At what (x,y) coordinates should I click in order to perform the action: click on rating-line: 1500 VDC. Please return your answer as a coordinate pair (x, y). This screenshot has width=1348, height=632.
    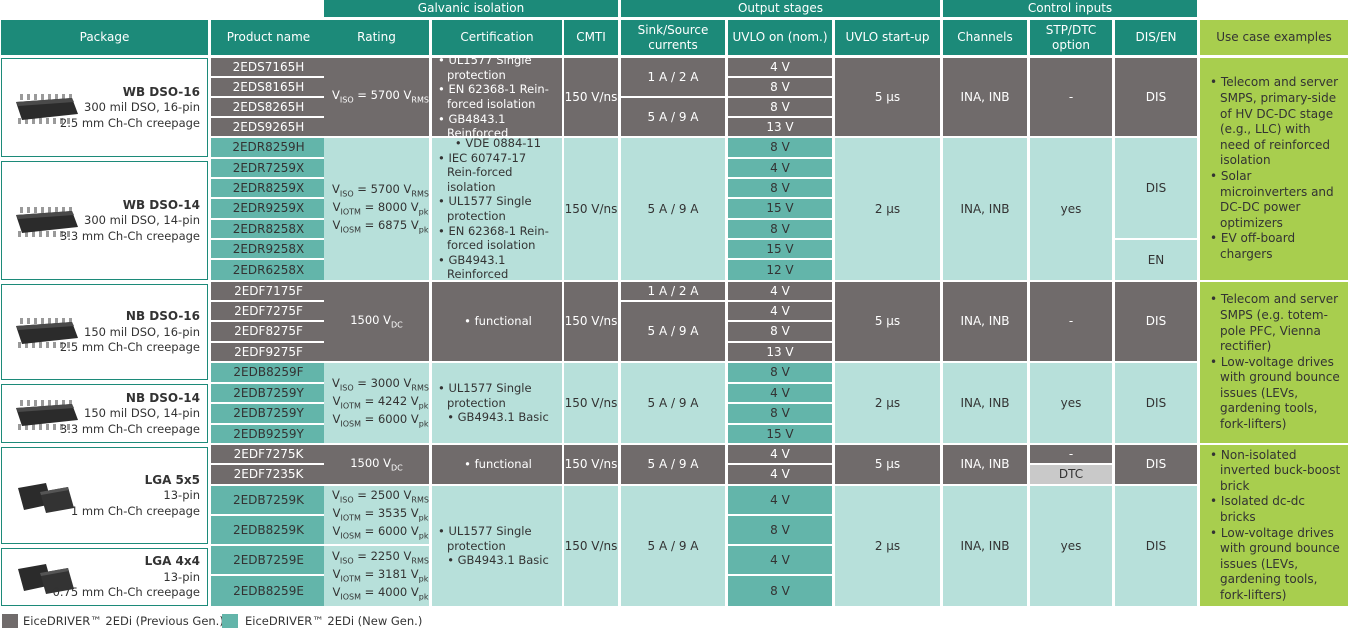
    Looking at the image, I should click on (376, 463).